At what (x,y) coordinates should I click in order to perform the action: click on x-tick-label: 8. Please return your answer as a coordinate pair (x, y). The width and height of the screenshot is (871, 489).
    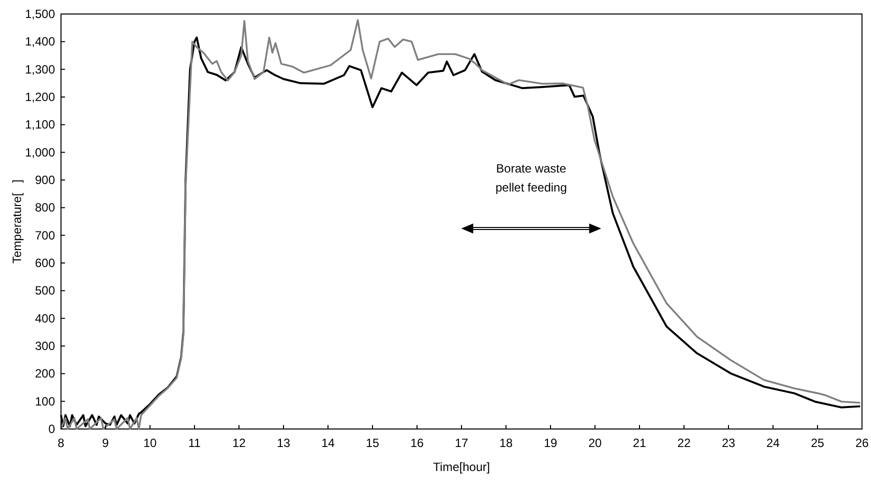
    Looking at the image, I should click on (61, 443).